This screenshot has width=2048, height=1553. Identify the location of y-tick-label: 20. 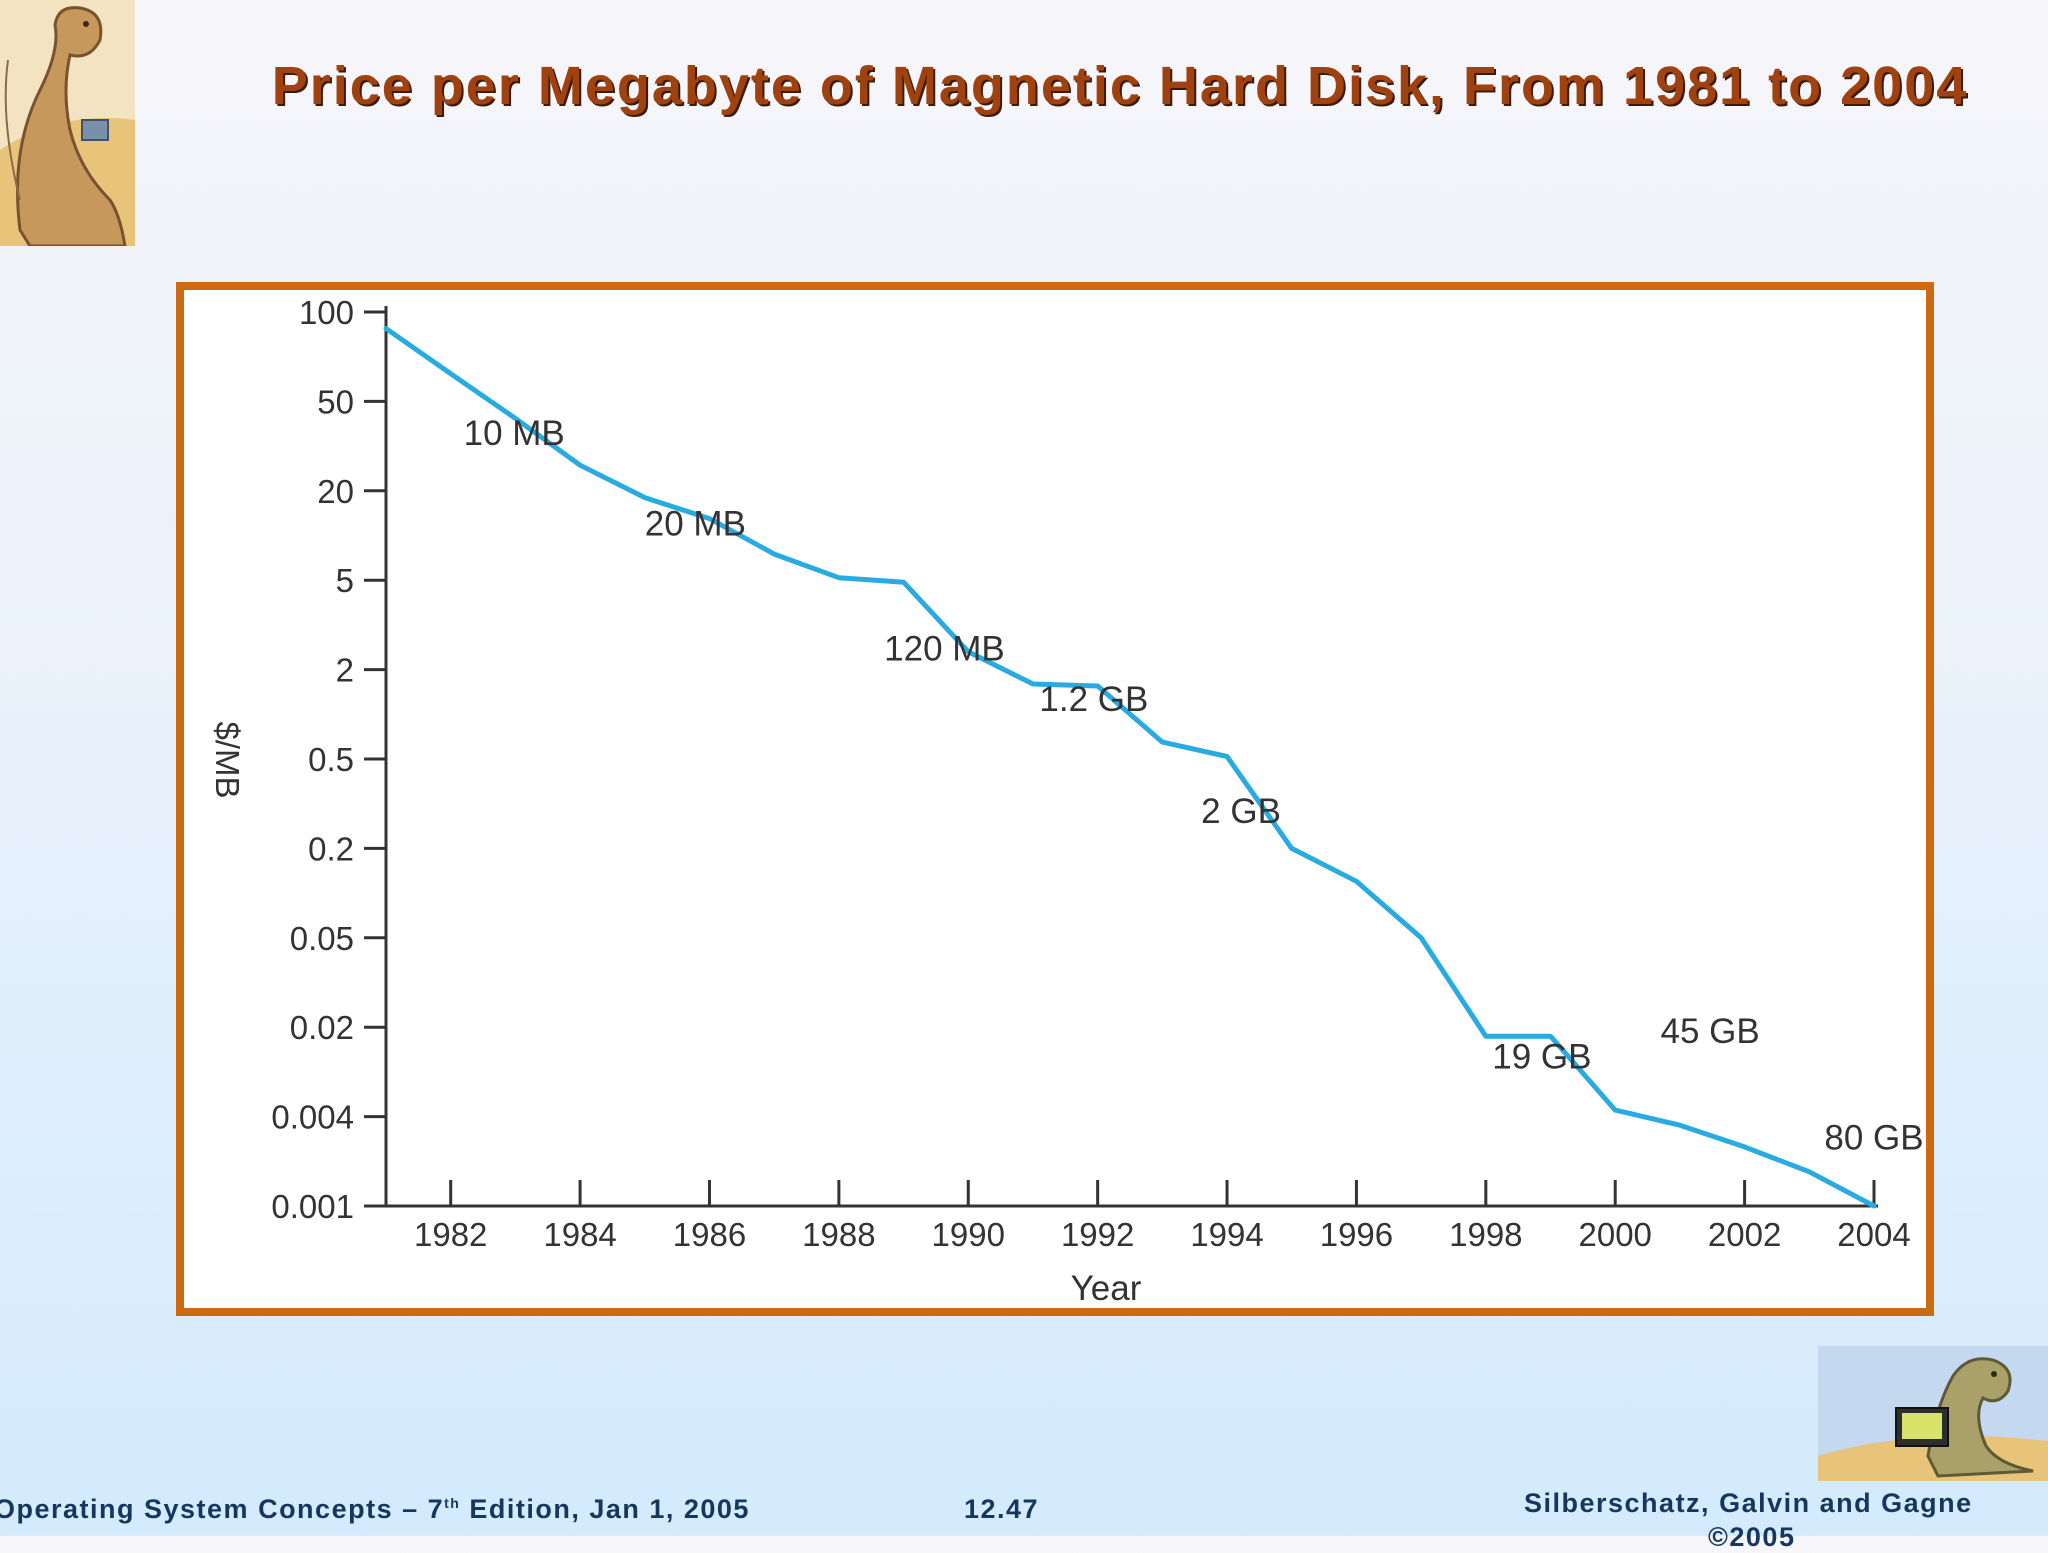
(335, 491).